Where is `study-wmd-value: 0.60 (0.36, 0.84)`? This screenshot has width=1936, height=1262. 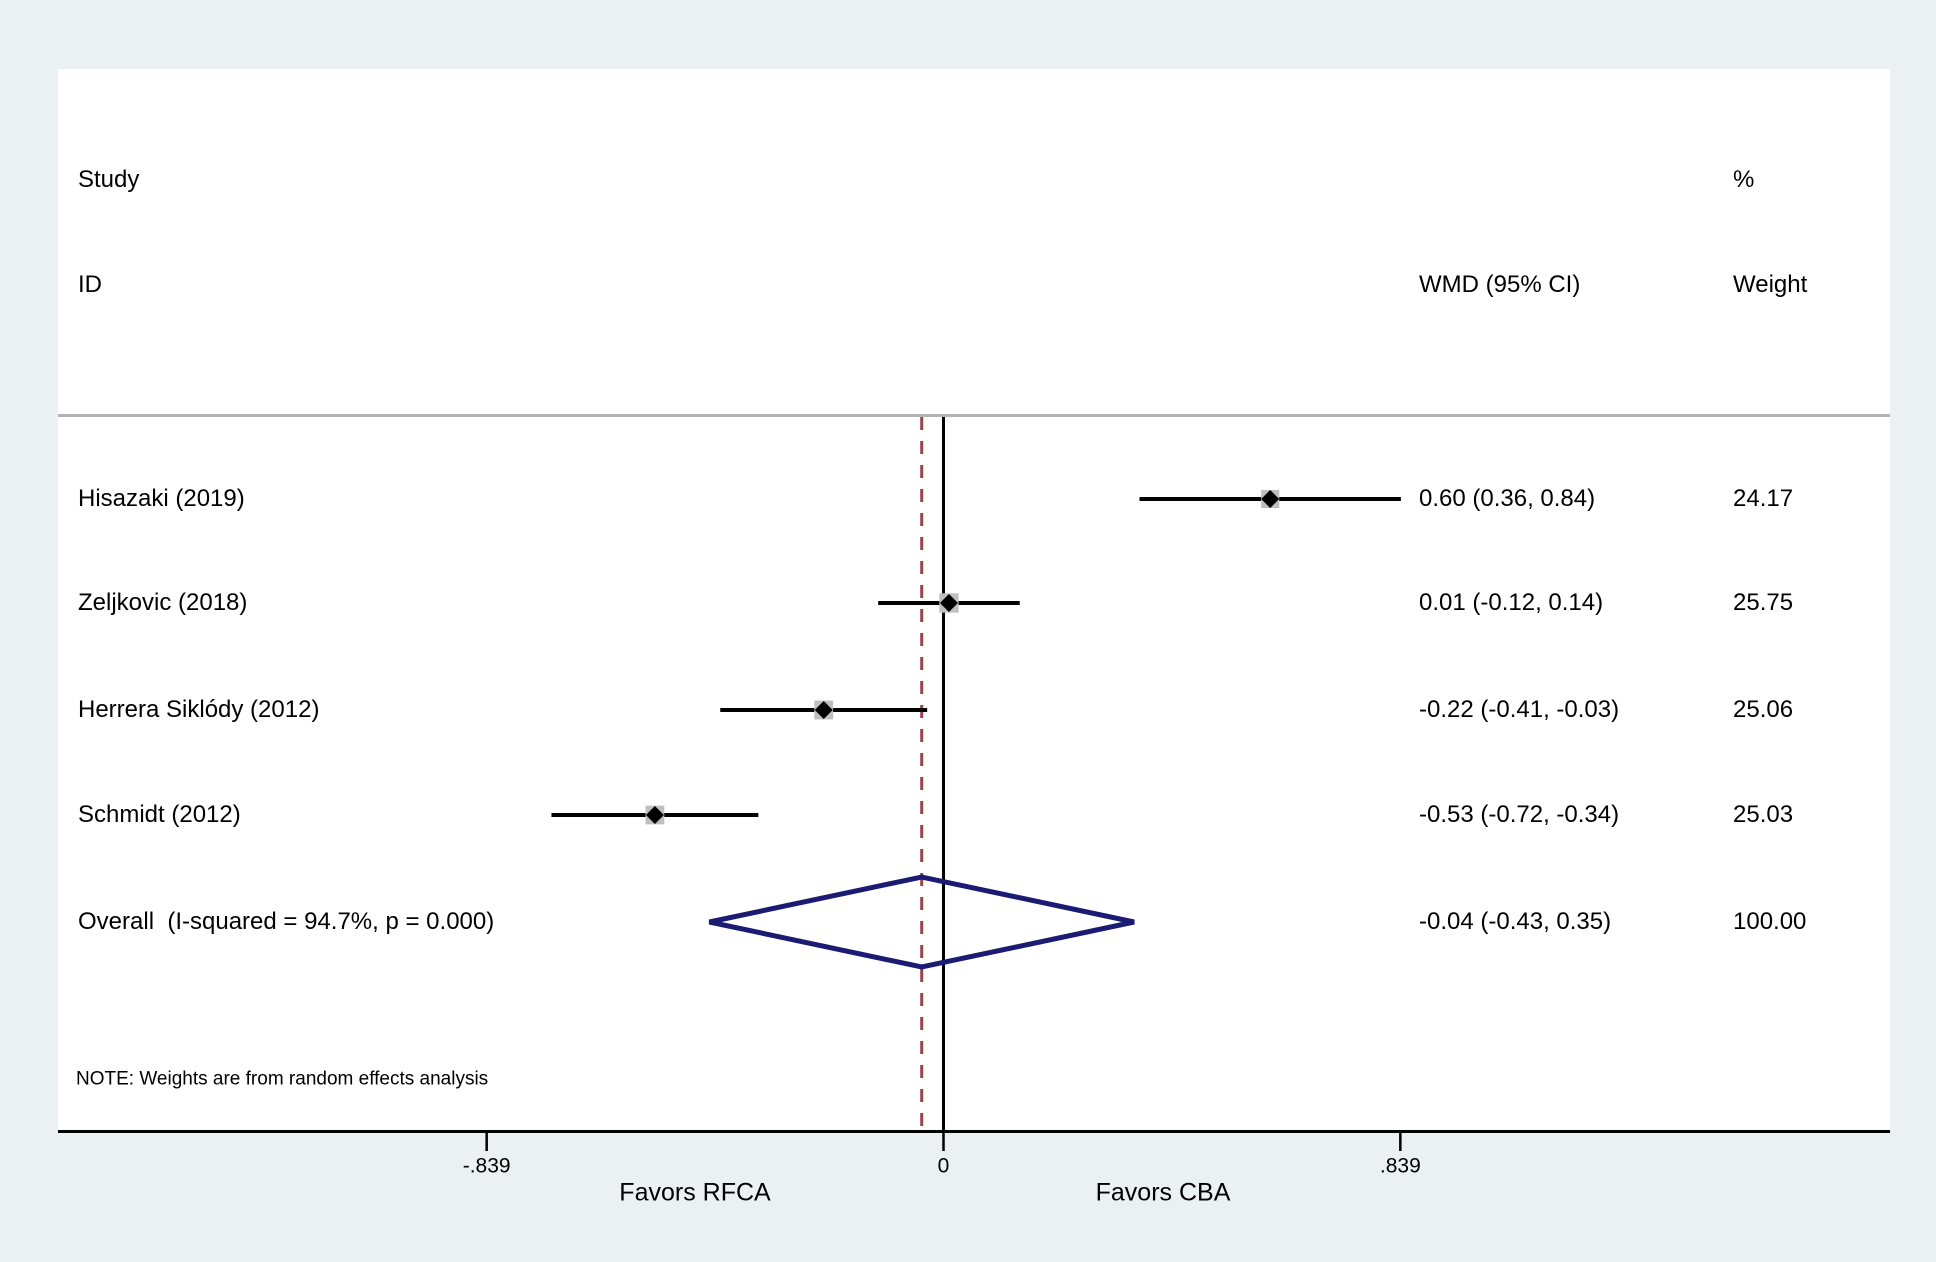
study-wmd-value: 0.60 (0.36, 0.84) is located at coordinates (1507, 498).